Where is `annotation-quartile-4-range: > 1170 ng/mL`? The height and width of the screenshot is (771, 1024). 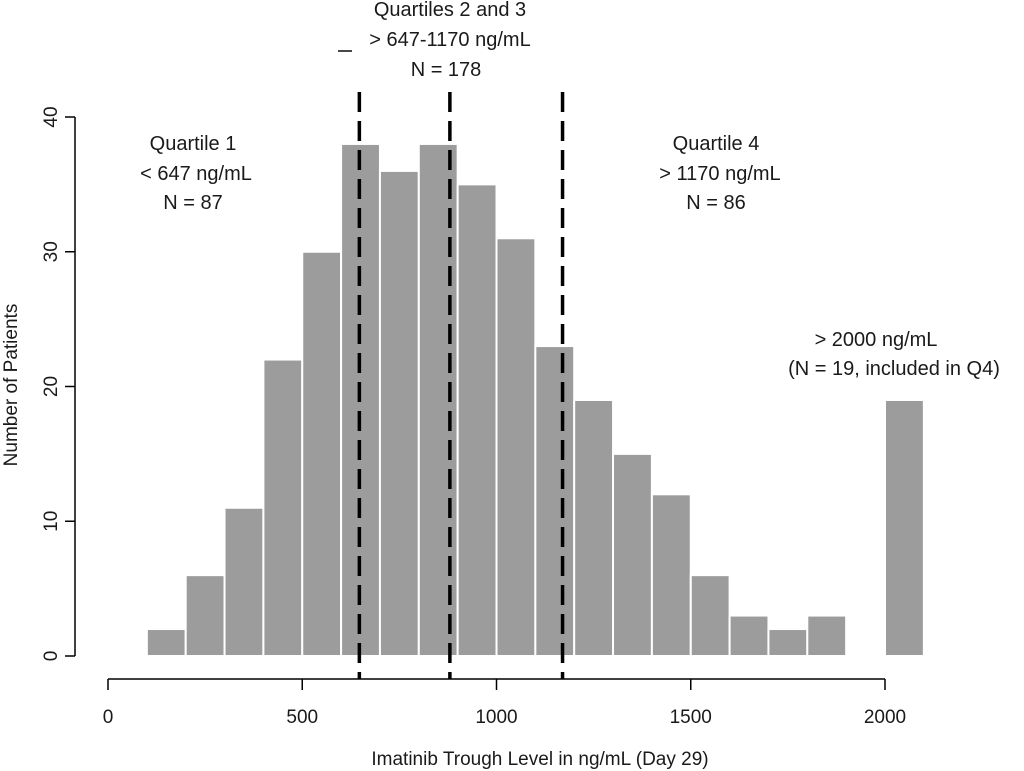 annotation-quartile-4-range: > 1170 ng/mL is located at coordinates (719, 174).